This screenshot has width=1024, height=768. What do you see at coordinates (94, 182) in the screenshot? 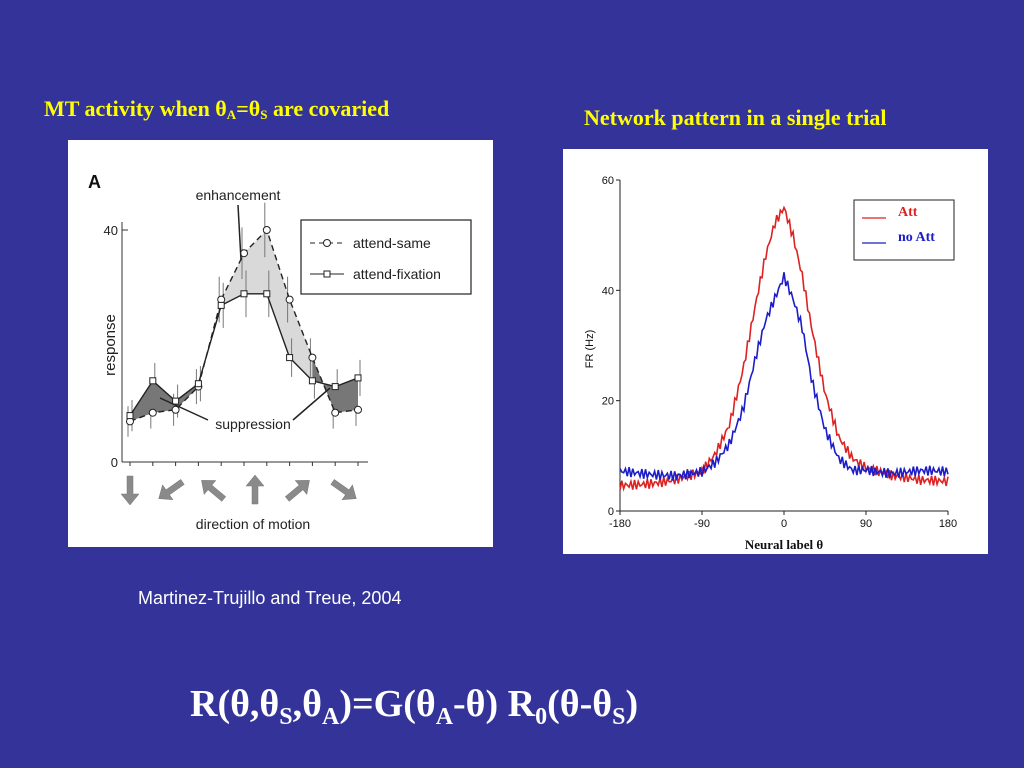
I see `panel-label: A` at bounding box center [94, 182].